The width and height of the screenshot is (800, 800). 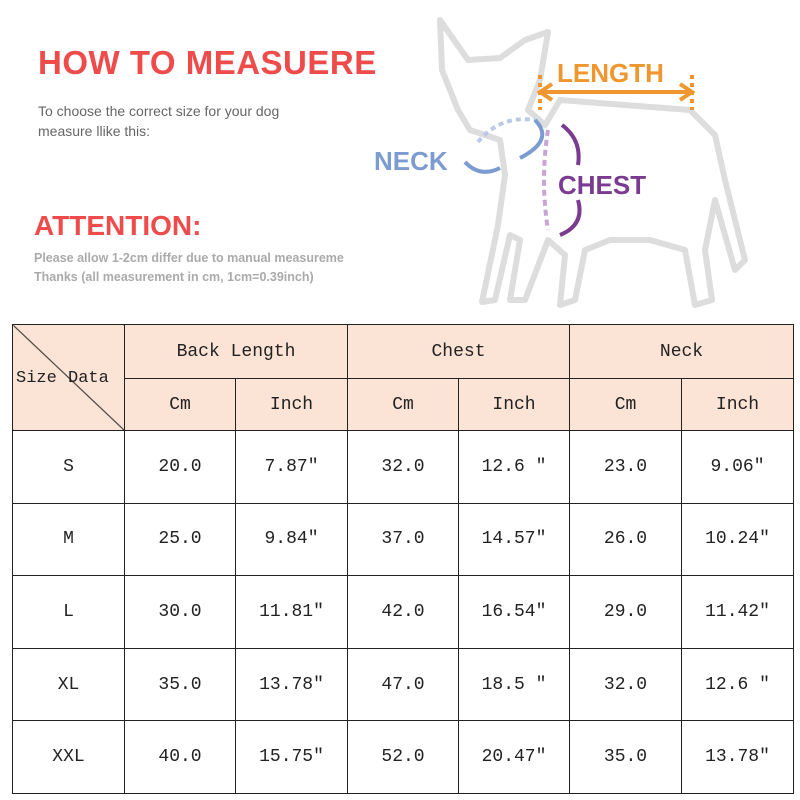 I want to click on cell: 20.47″, so click(x=514, y=757).